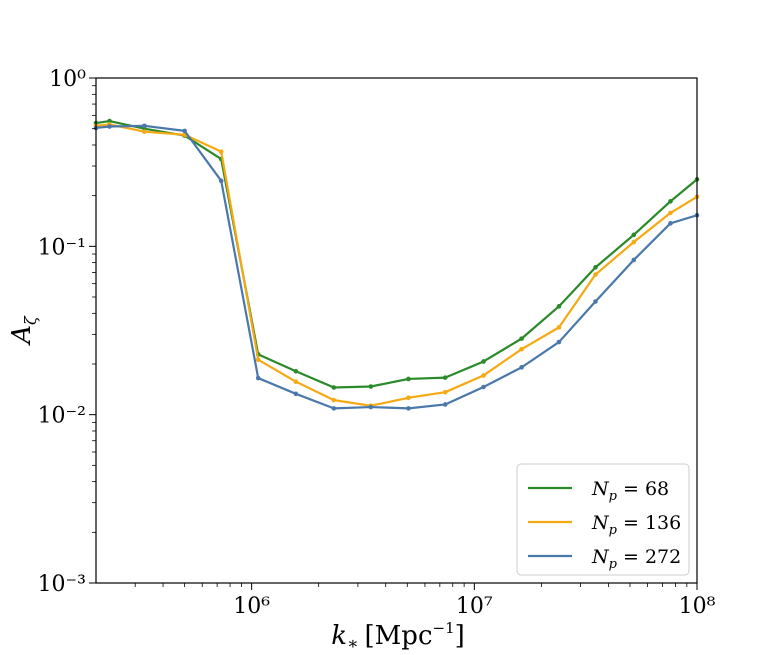 The image size is (773, 655). I want to click on legend: Np = 68 Np = 136 Np = 272, so click(603, 519).